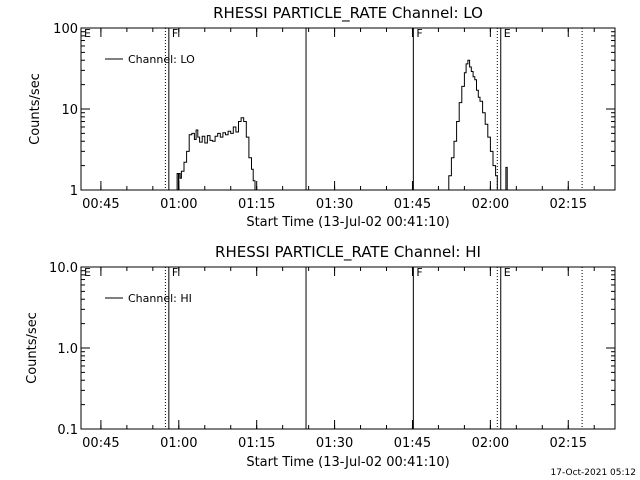 This screenshot has width=640, height=480. Describe the element at coordinates (161, 59) in the screenshot. I see `legend-entry: Channel: LO` at that location.